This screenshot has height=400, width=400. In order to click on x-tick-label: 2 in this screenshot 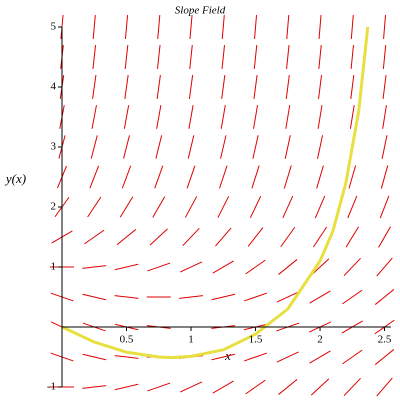, I will do `click(320, 340)`.